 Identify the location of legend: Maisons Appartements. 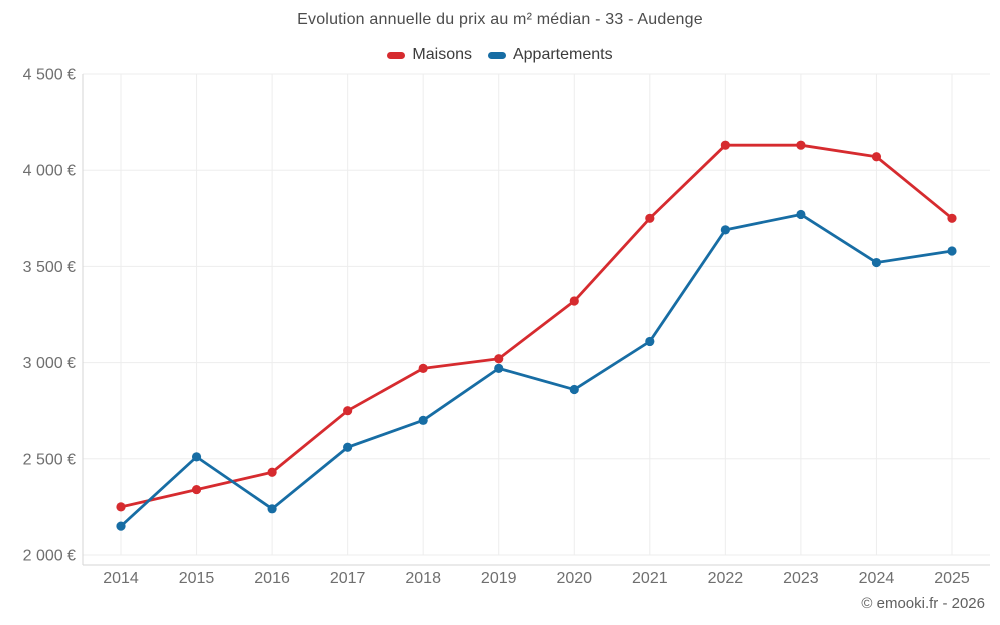
(500, 55).